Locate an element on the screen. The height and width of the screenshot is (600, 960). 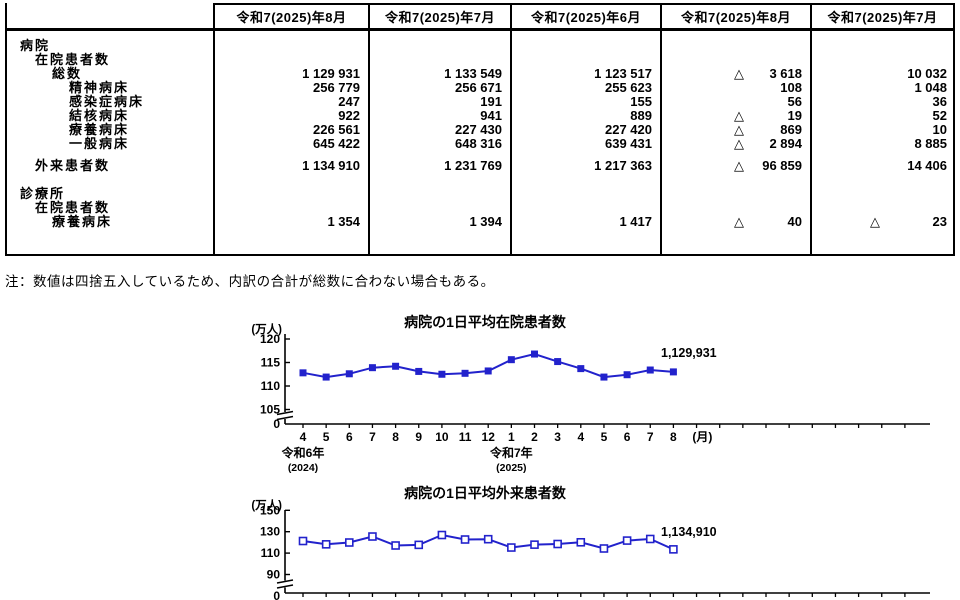
x-tick-label: 1 is located at coordinates (511, 437).